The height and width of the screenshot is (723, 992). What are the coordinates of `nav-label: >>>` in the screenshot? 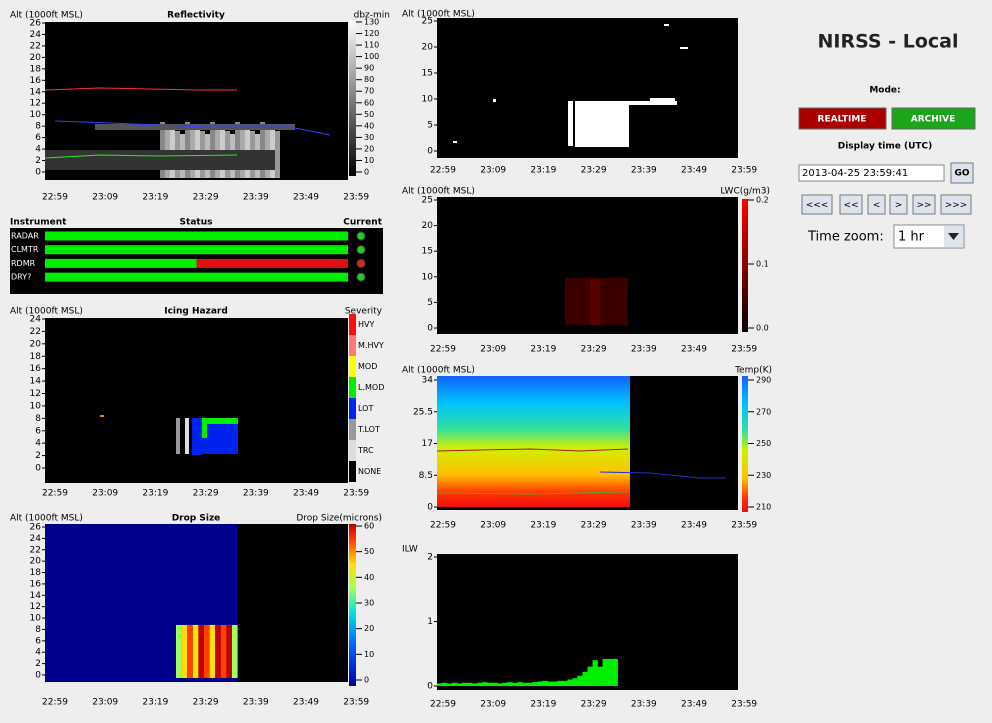 It's located at (956, 206).